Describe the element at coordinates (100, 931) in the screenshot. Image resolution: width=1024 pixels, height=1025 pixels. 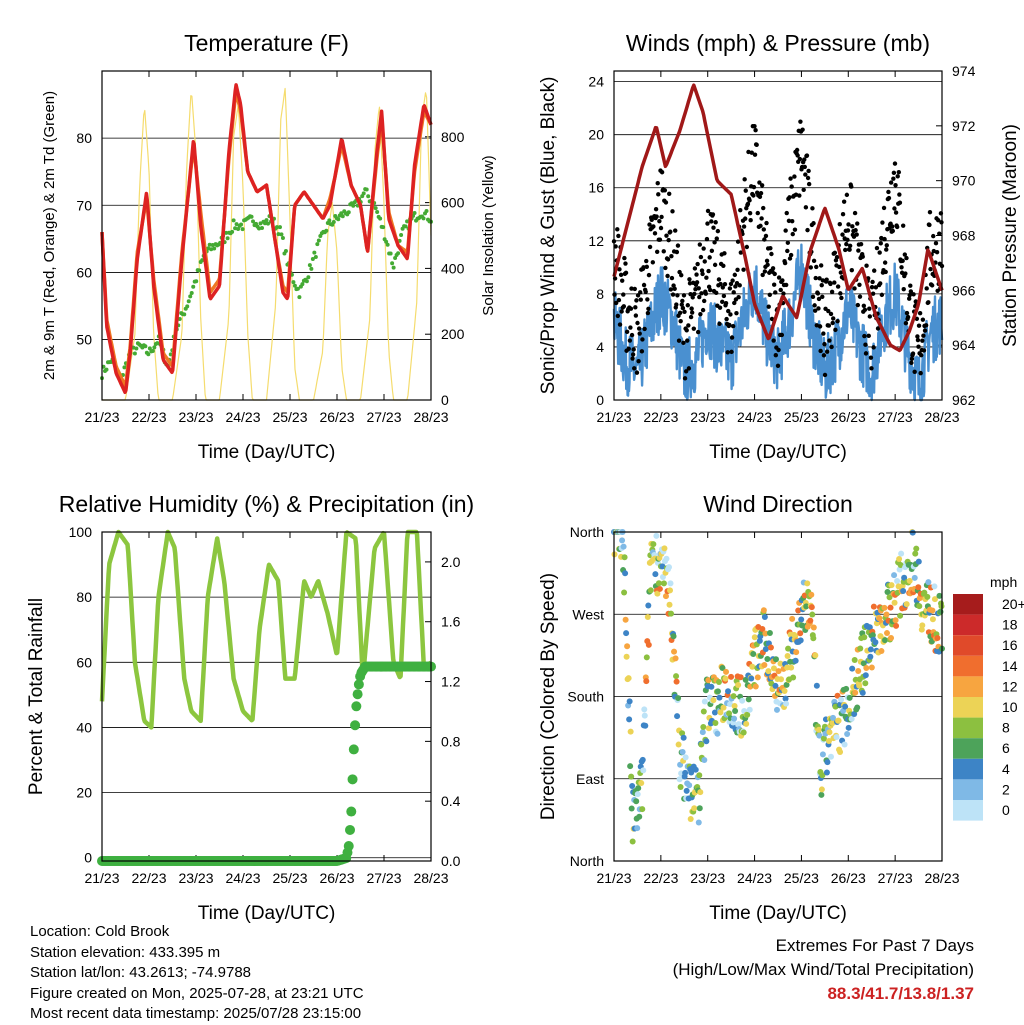
I see `location-text: Location: Cold Brook` at that location.